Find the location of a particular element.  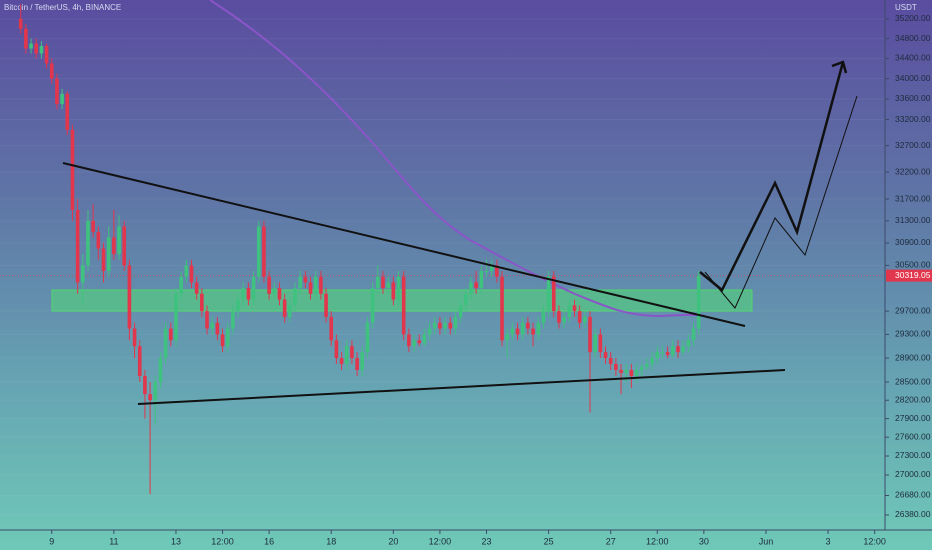

projection-path-alt is located at coordinates (781, 202).